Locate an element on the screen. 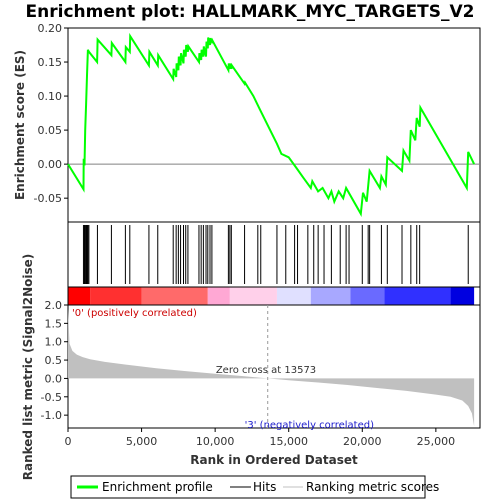 The width and height of the screenshot is (500, 500). legend-label-enrichment: Enrichment profile is located at coordinates (157, 487).